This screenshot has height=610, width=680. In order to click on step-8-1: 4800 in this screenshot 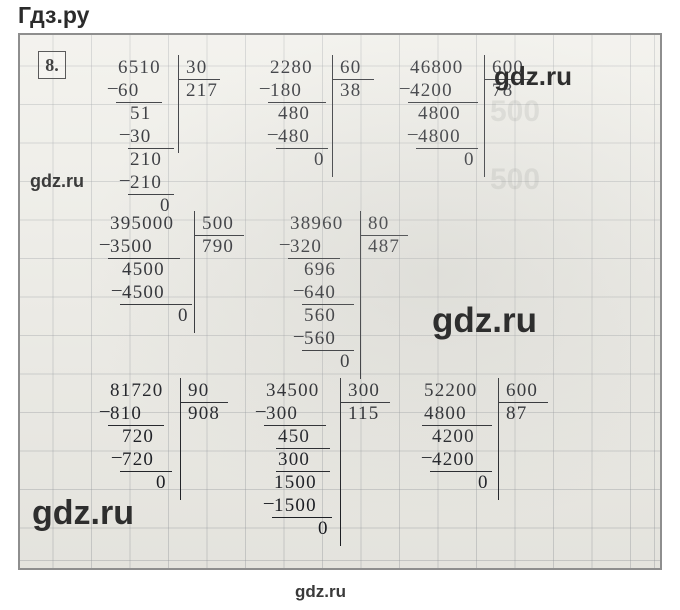, I will do `click(445, 413)`.